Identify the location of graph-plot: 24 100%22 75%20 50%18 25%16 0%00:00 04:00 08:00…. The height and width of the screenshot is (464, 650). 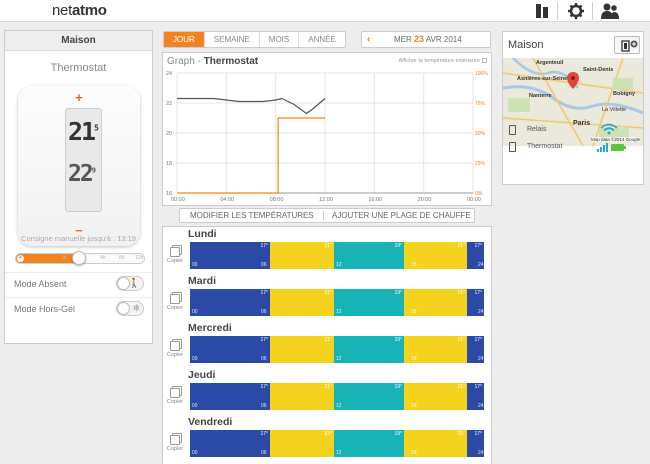
(327, 137).